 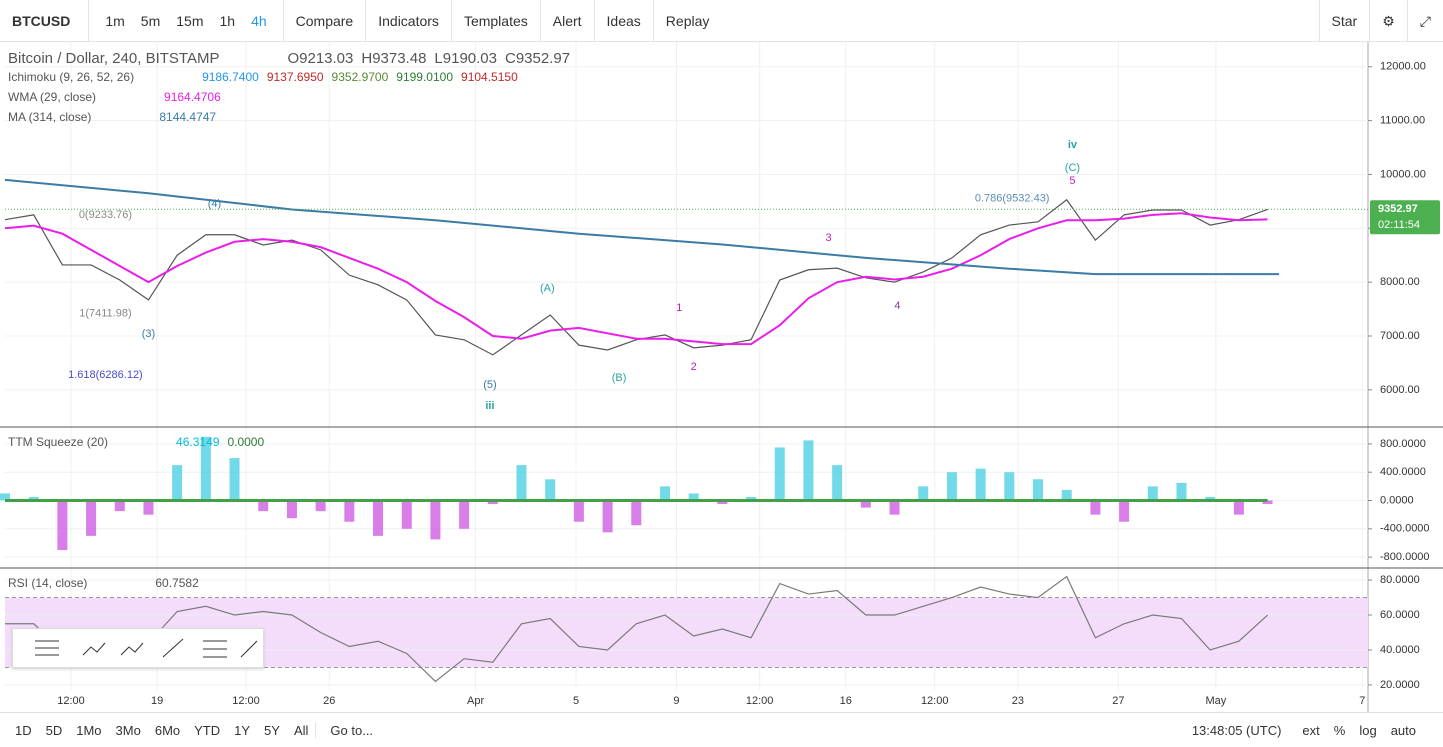 What do you see at coordinates (167, 730) in the screenshot?
I see `range: 6Mo` at bounding box center [167, 730].